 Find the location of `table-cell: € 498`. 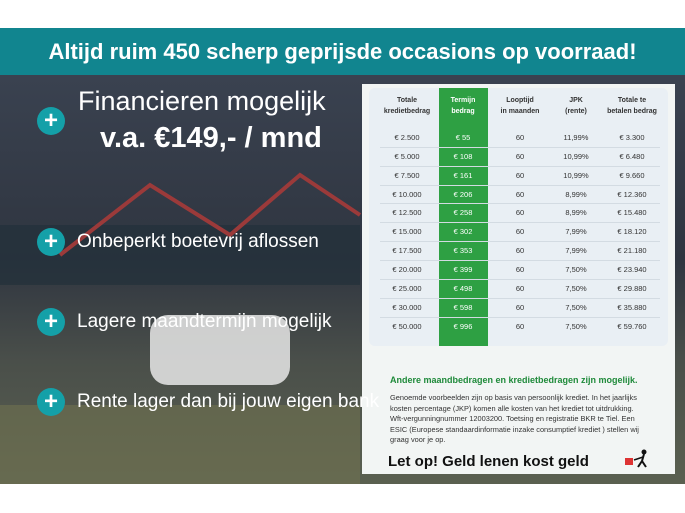

table-cell: € 498 is located at coordinates (463, 288).